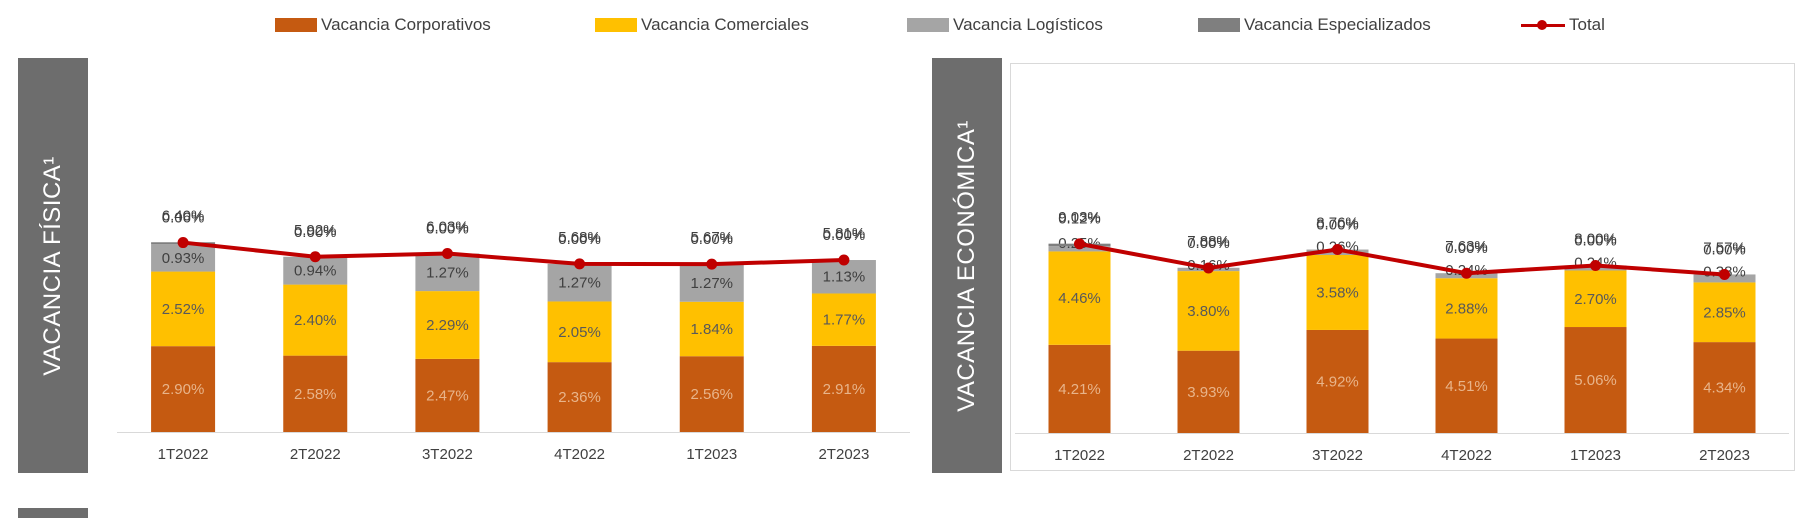 The width and height of the screenshot is (1800, 518). I want to click on chart0-x-tick-2T2023: 2T2023, so click(843, 454).